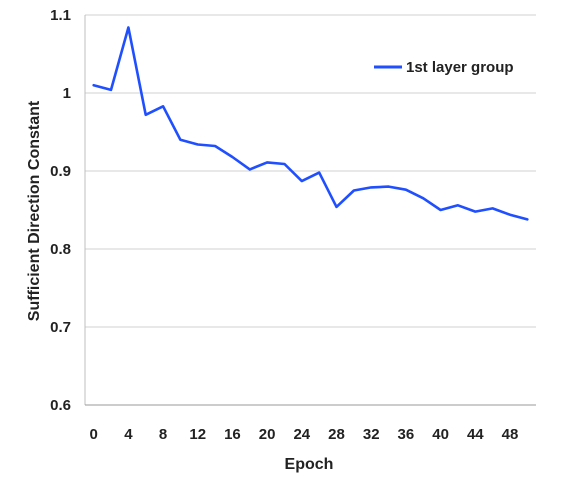  Describe the element at coordinates (60, 249) in the screenshot. I see `y-tick-label: 0.8` at that location.